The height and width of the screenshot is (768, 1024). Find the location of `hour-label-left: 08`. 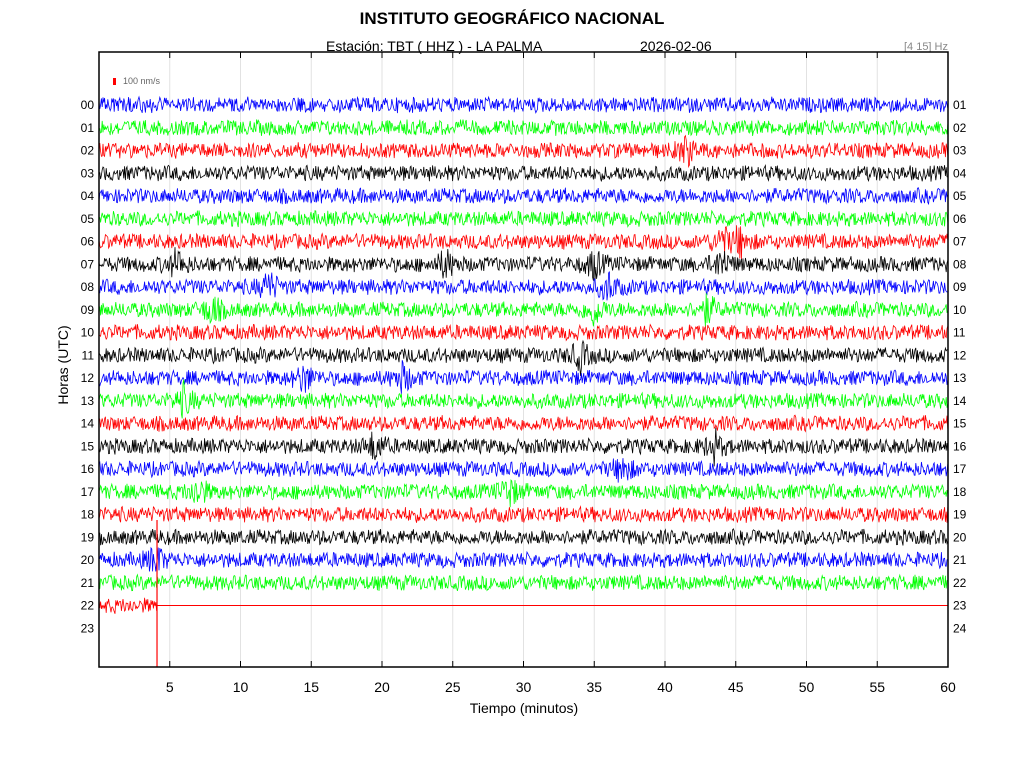

hour-label-left: 08 is located at coordinates (88, 287).